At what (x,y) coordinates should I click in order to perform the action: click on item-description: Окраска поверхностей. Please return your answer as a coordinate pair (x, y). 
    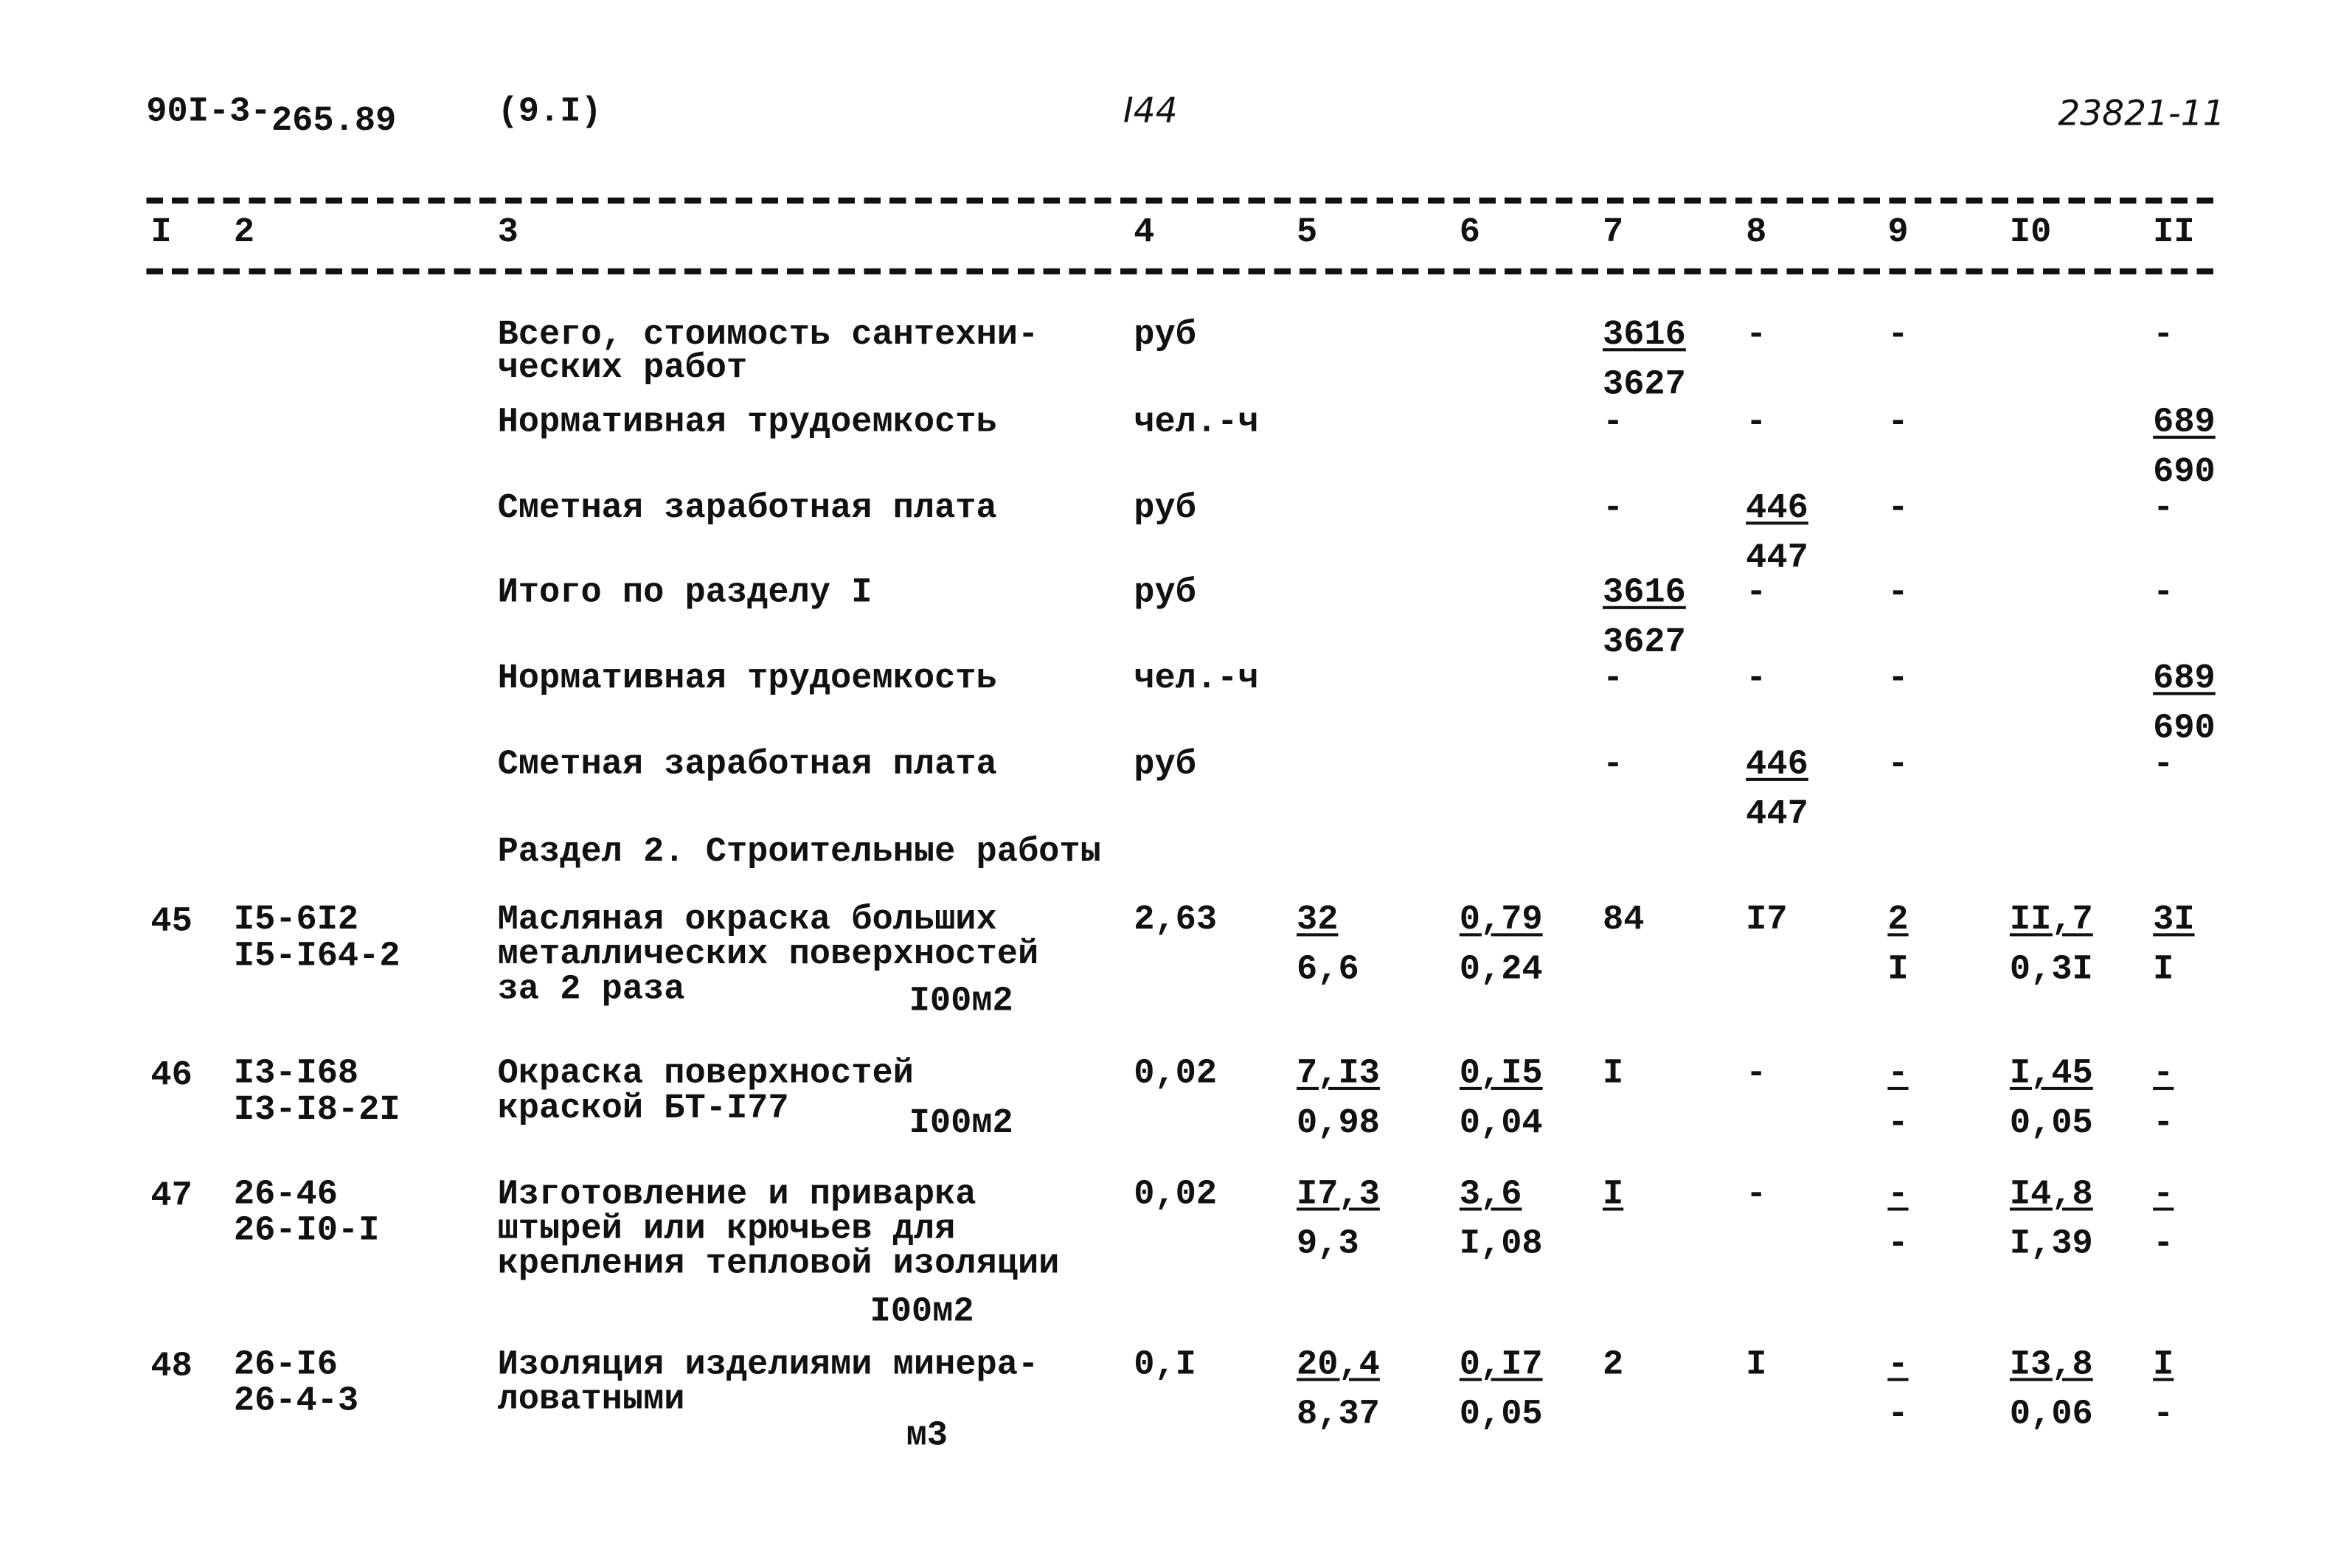
    Looking at the image, I should click on (705, 1073).